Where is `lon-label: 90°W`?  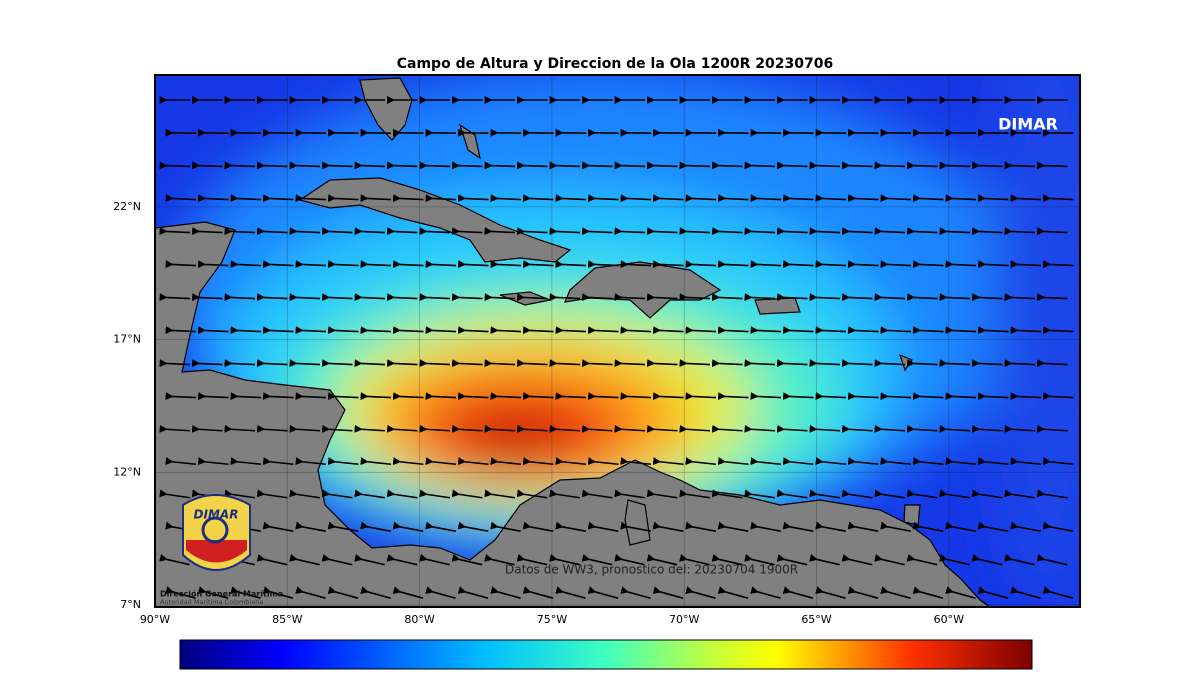 lon-label: 90°W is located at coordinates (155, 619).